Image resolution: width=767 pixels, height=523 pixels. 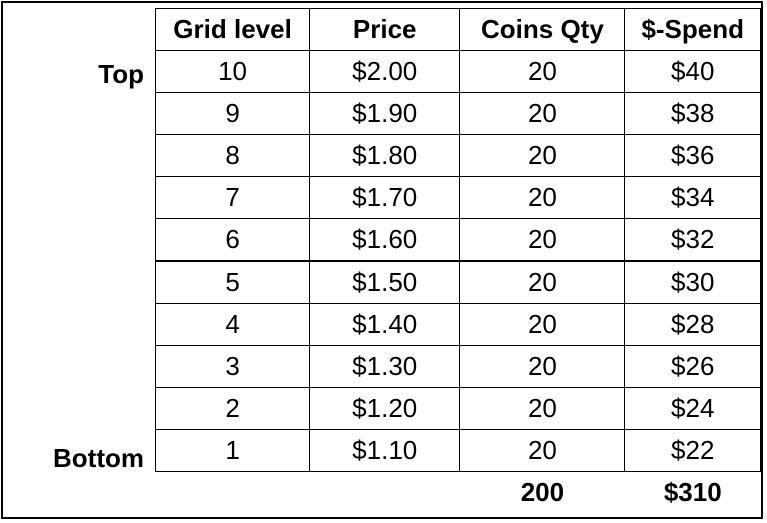 I want to click on cell-spend: $30, so click(x=692, y=282).